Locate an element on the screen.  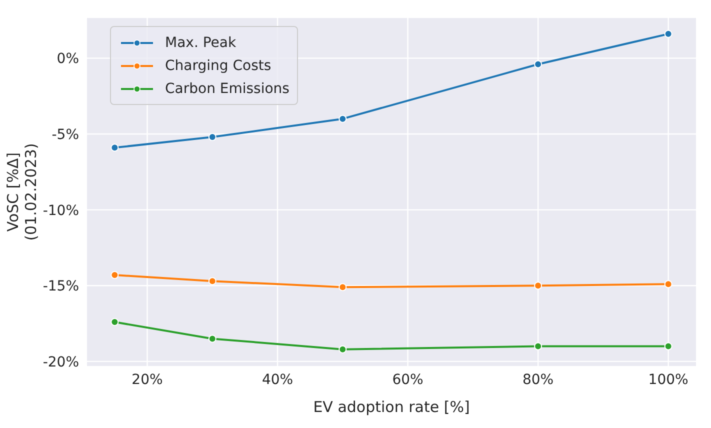
x-tick-label: 40% is located at coordinates (278, 380).